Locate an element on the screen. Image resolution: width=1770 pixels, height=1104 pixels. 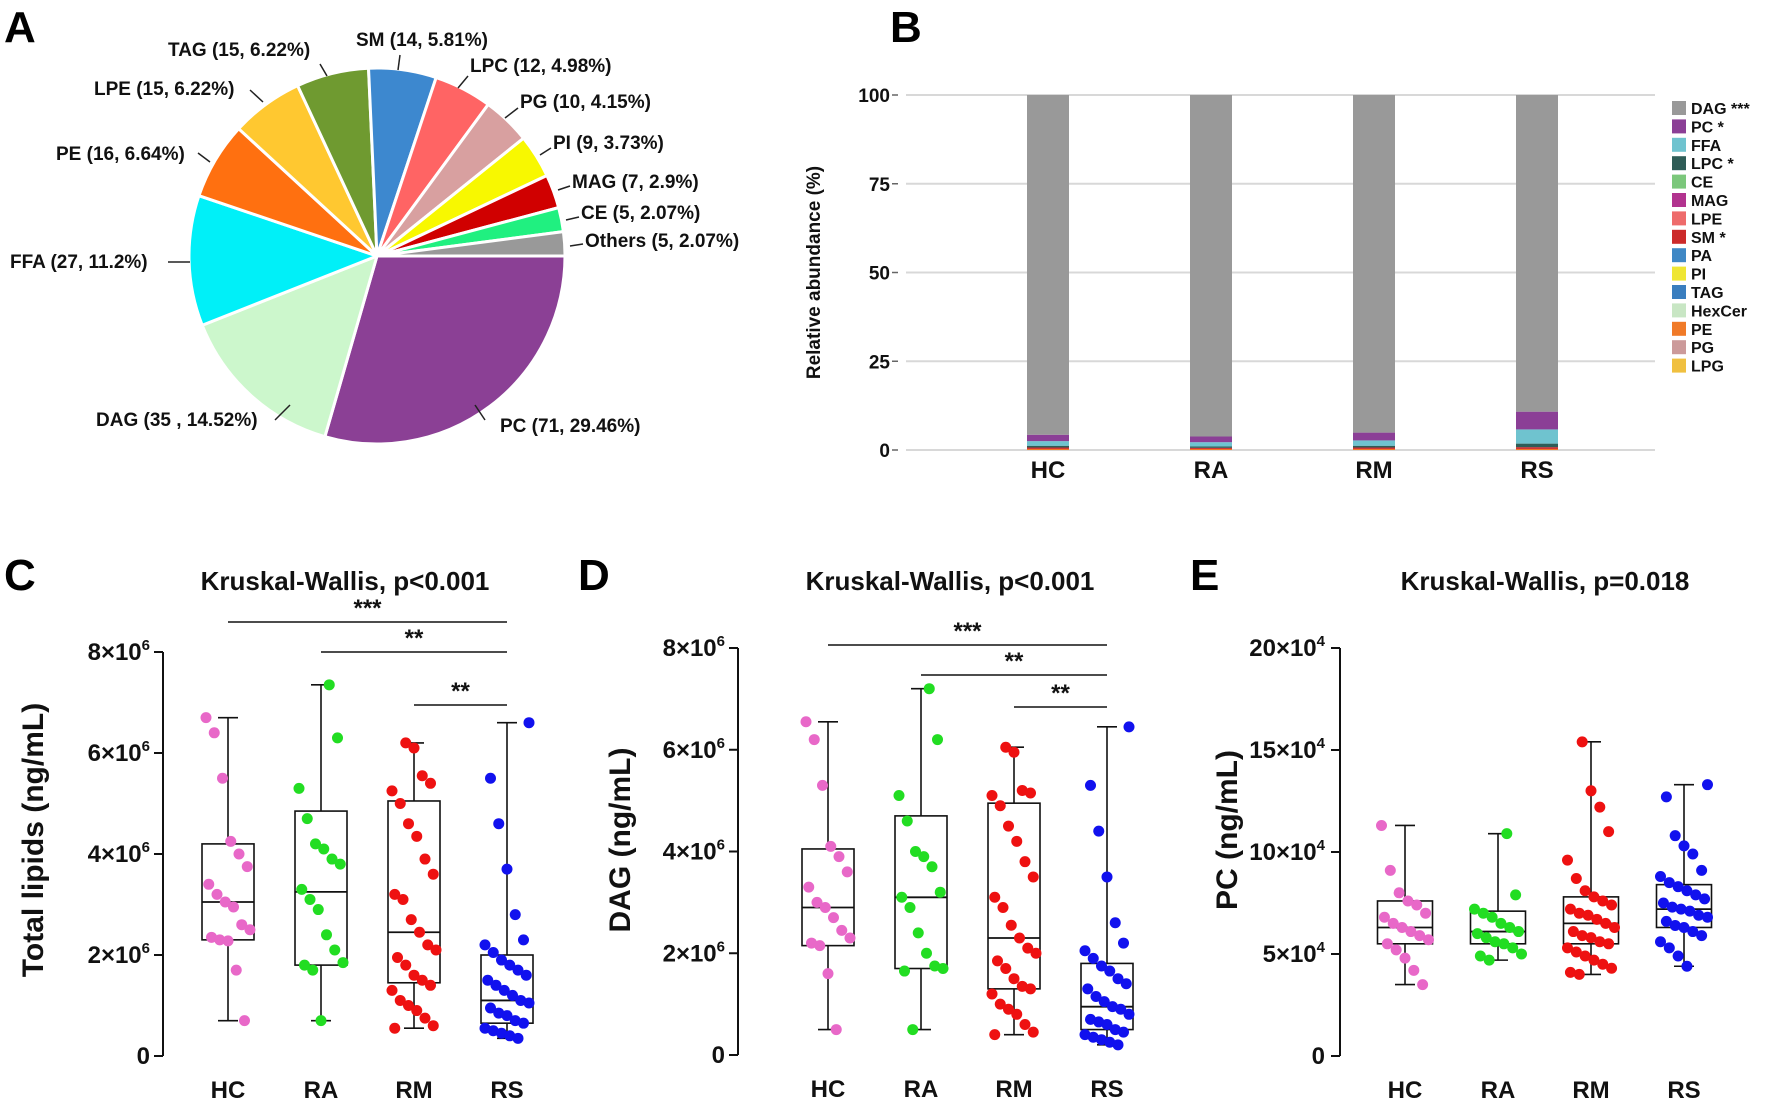
boxD-ytick: 0 is located at coordinates (718, 1055).